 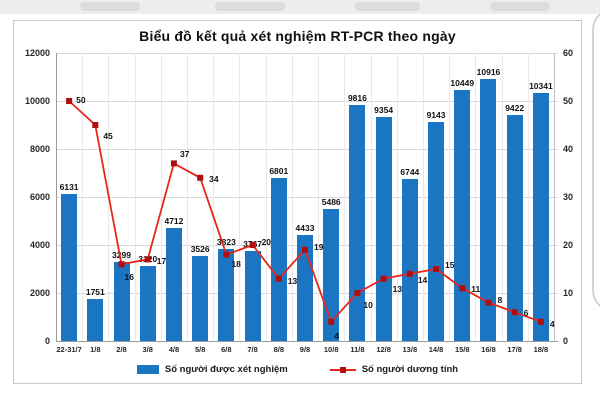 I want to click on line-value-label: 50, so click(x=81, y=100).